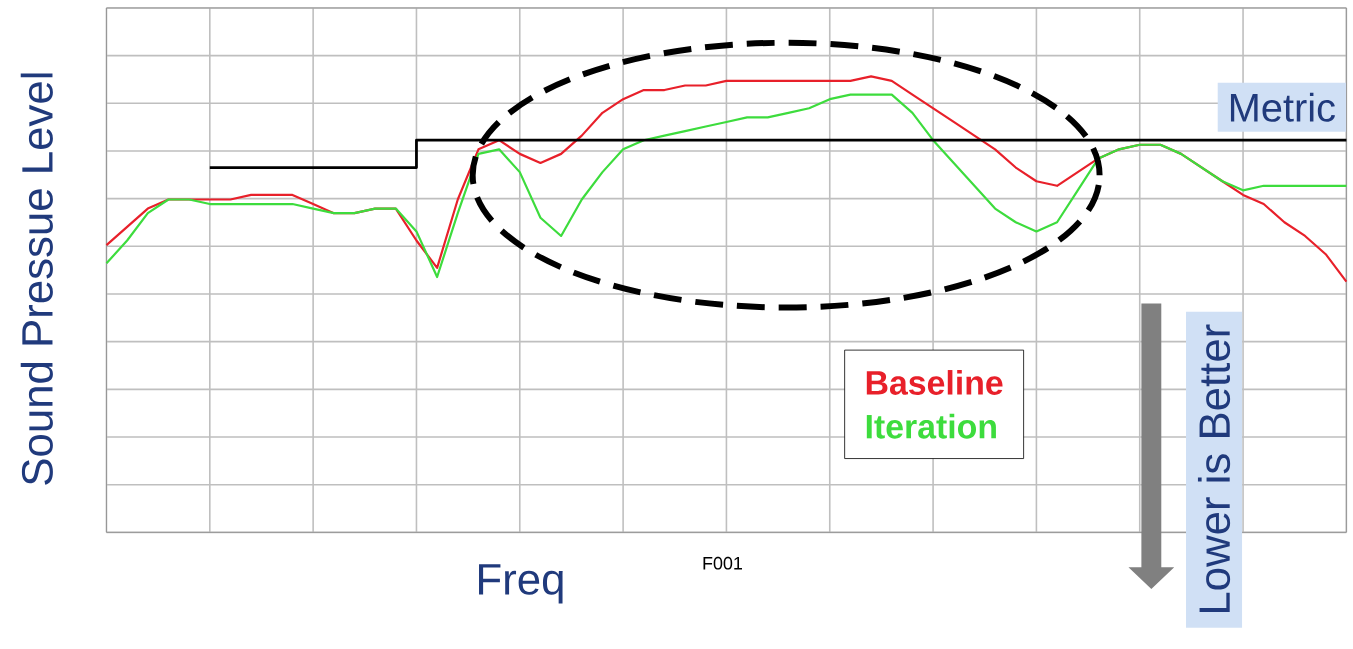 The width and height of the screenshot is (1353, 649). I want to click on annotation: Lower is Better, so click(1214, 468).